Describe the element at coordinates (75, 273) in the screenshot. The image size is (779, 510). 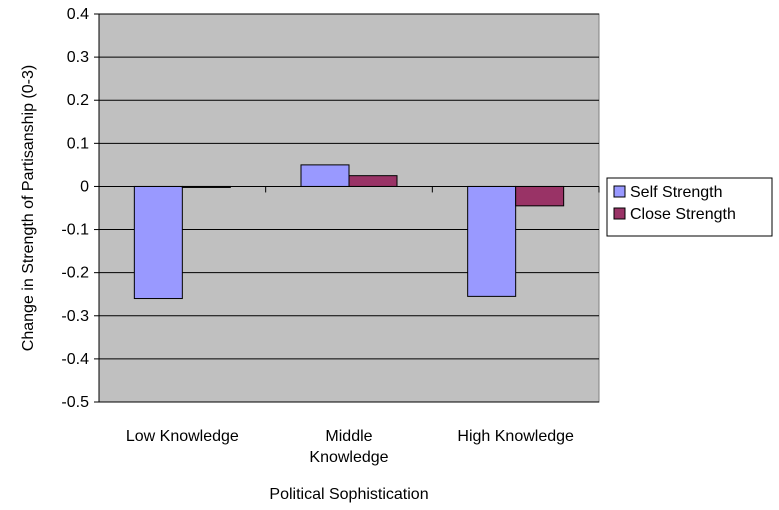
I see `y-tick-label: -0.2` at that location.